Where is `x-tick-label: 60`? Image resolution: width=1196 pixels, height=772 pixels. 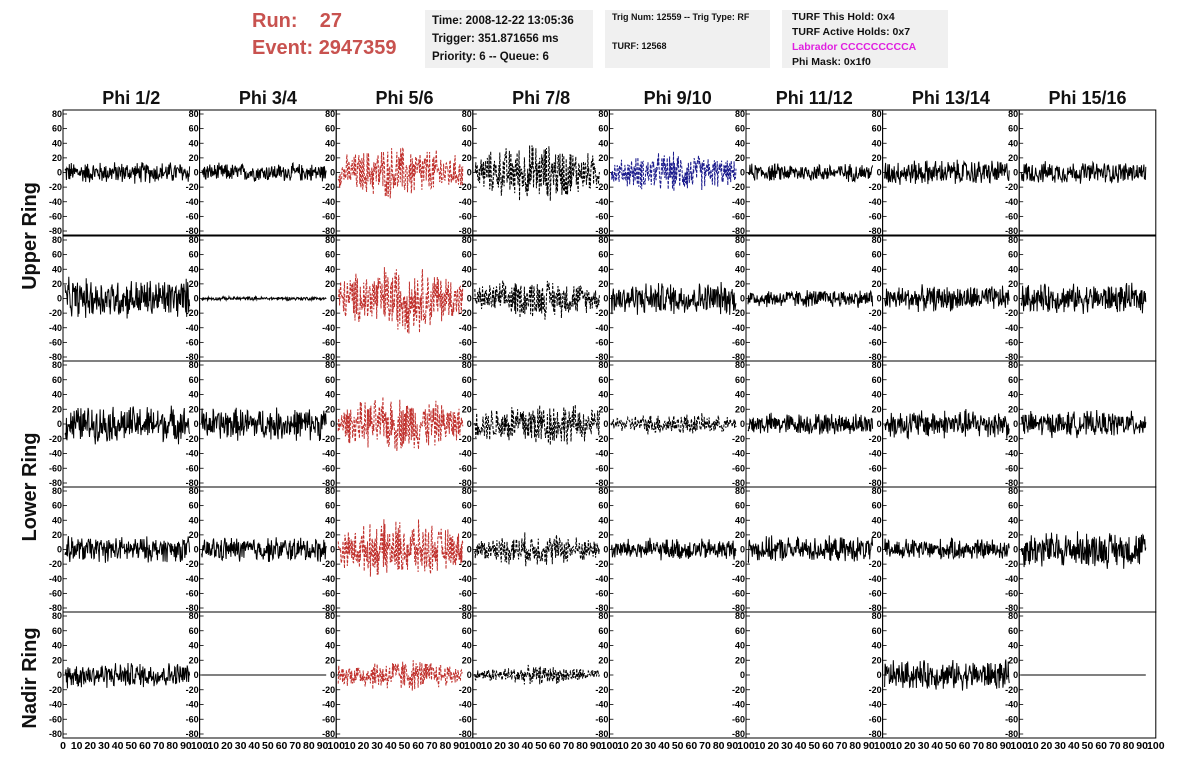 x-tick-label: 60 is located at coordinates (418, 746).